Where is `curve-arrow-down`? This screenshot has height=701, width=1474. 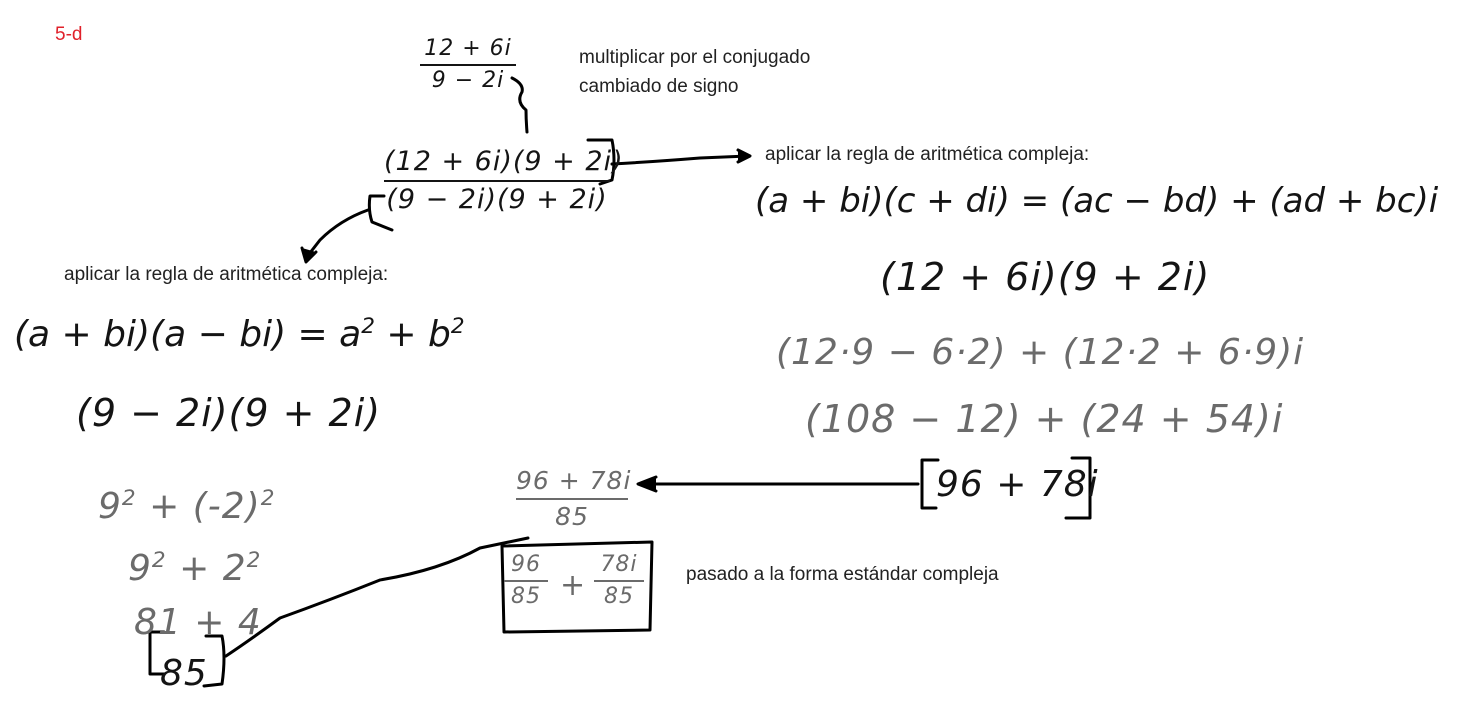
curve-arrow-down is located at coordinates (519, 105).